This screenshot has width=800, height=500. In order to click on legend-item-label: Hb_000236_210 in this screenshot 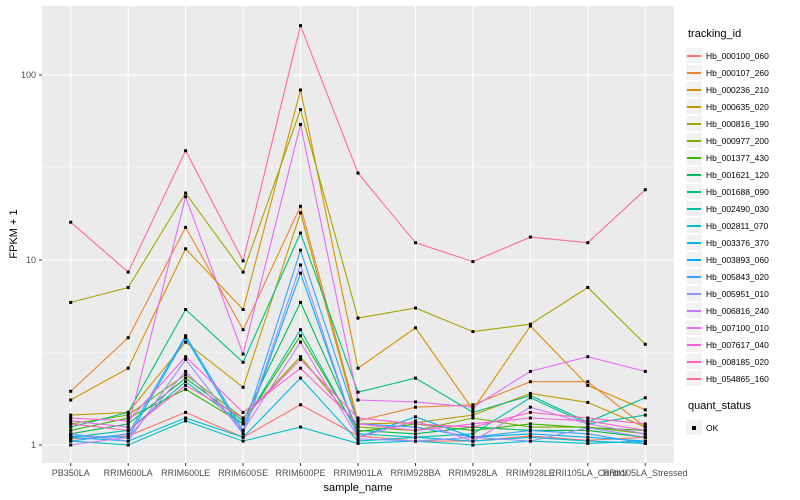, I will do `click(737, 89)`.